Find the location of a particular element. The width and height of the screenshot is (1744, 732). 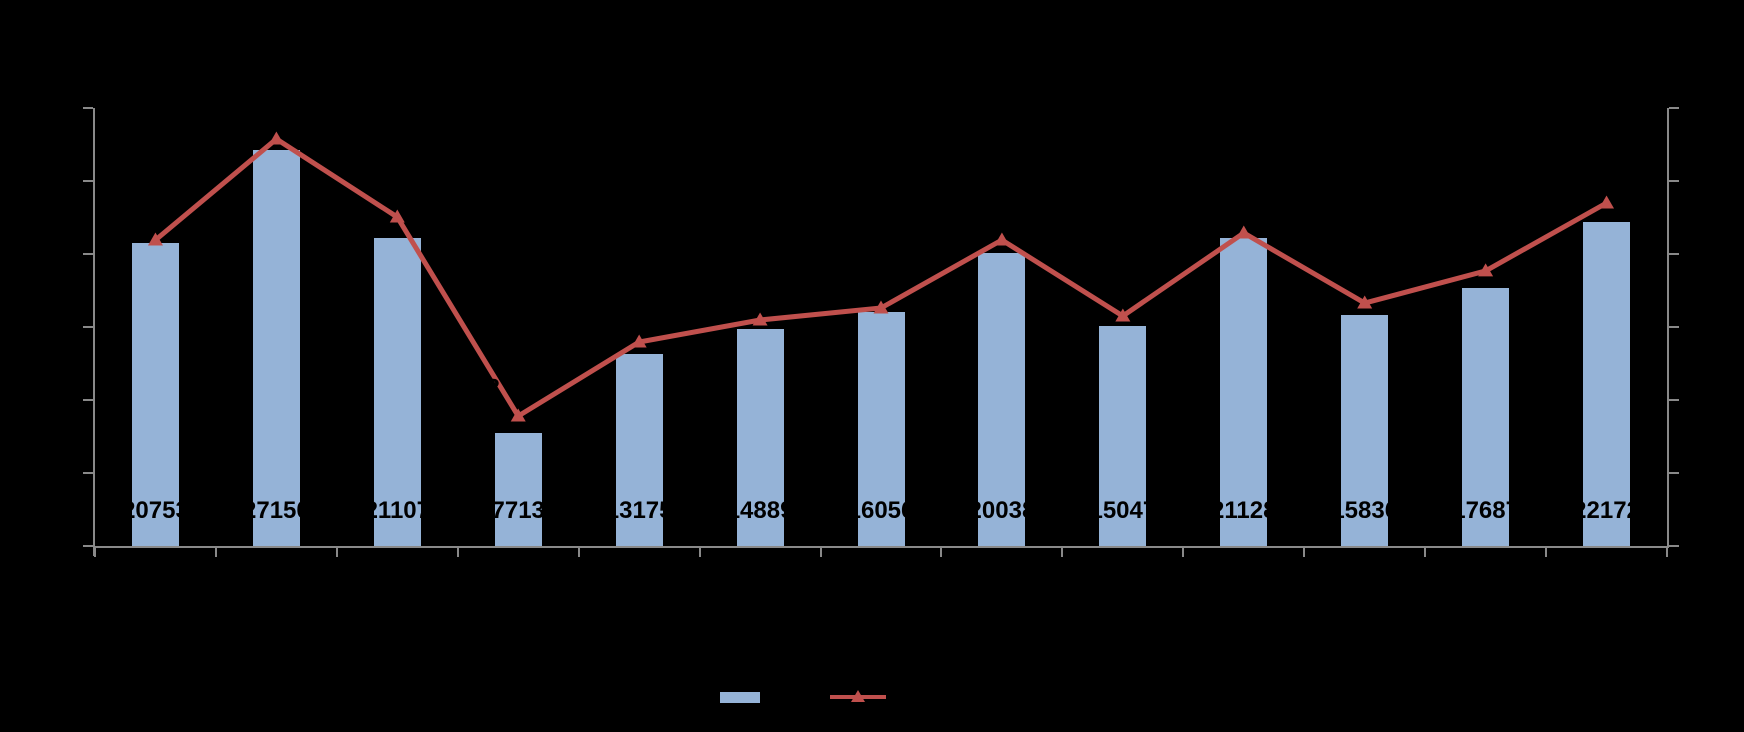

bar-data-label-10: 21128 is located at coordinates (1244, 510).